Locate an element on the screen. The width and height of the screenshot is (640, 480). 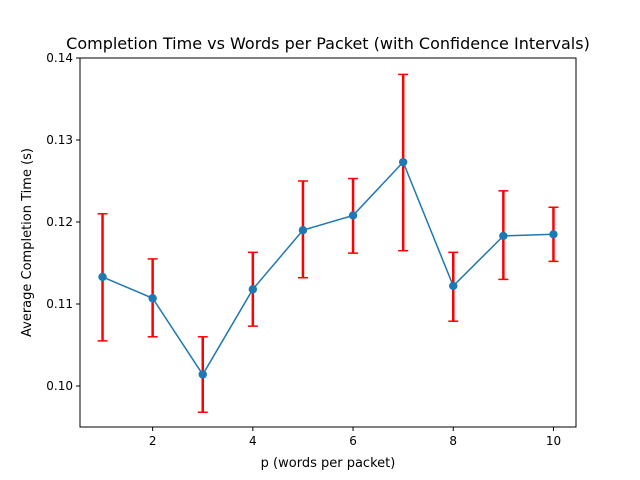
x-tick-label: 4 is located at coordinates (253, 441).